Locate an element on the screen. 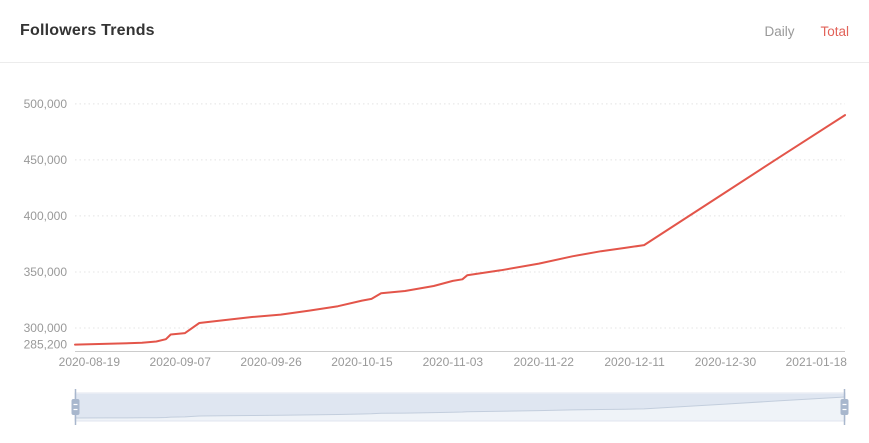  x-axis-label: 2020-11-03 is located at coordinates (453, 362).